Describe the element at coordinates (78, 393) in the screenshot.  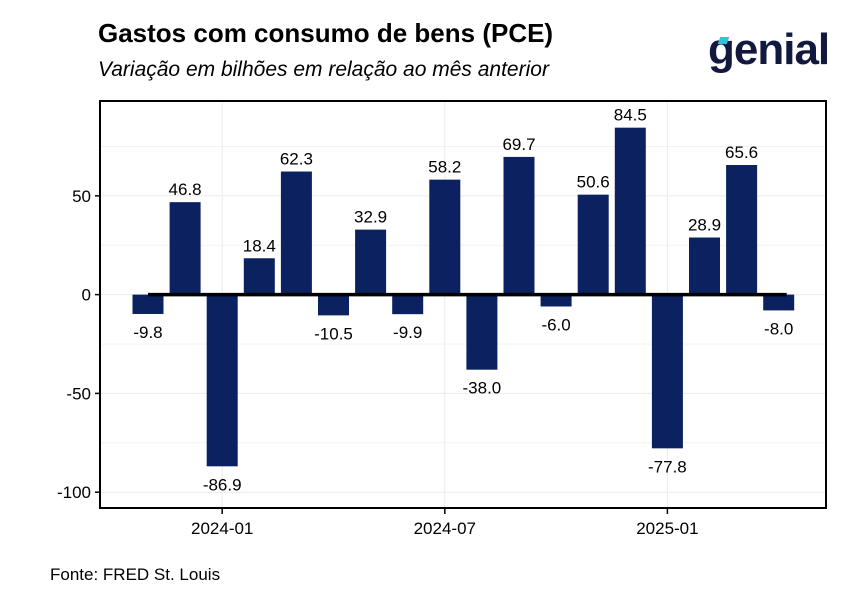
I see `y-tick-label: -50` at that location.